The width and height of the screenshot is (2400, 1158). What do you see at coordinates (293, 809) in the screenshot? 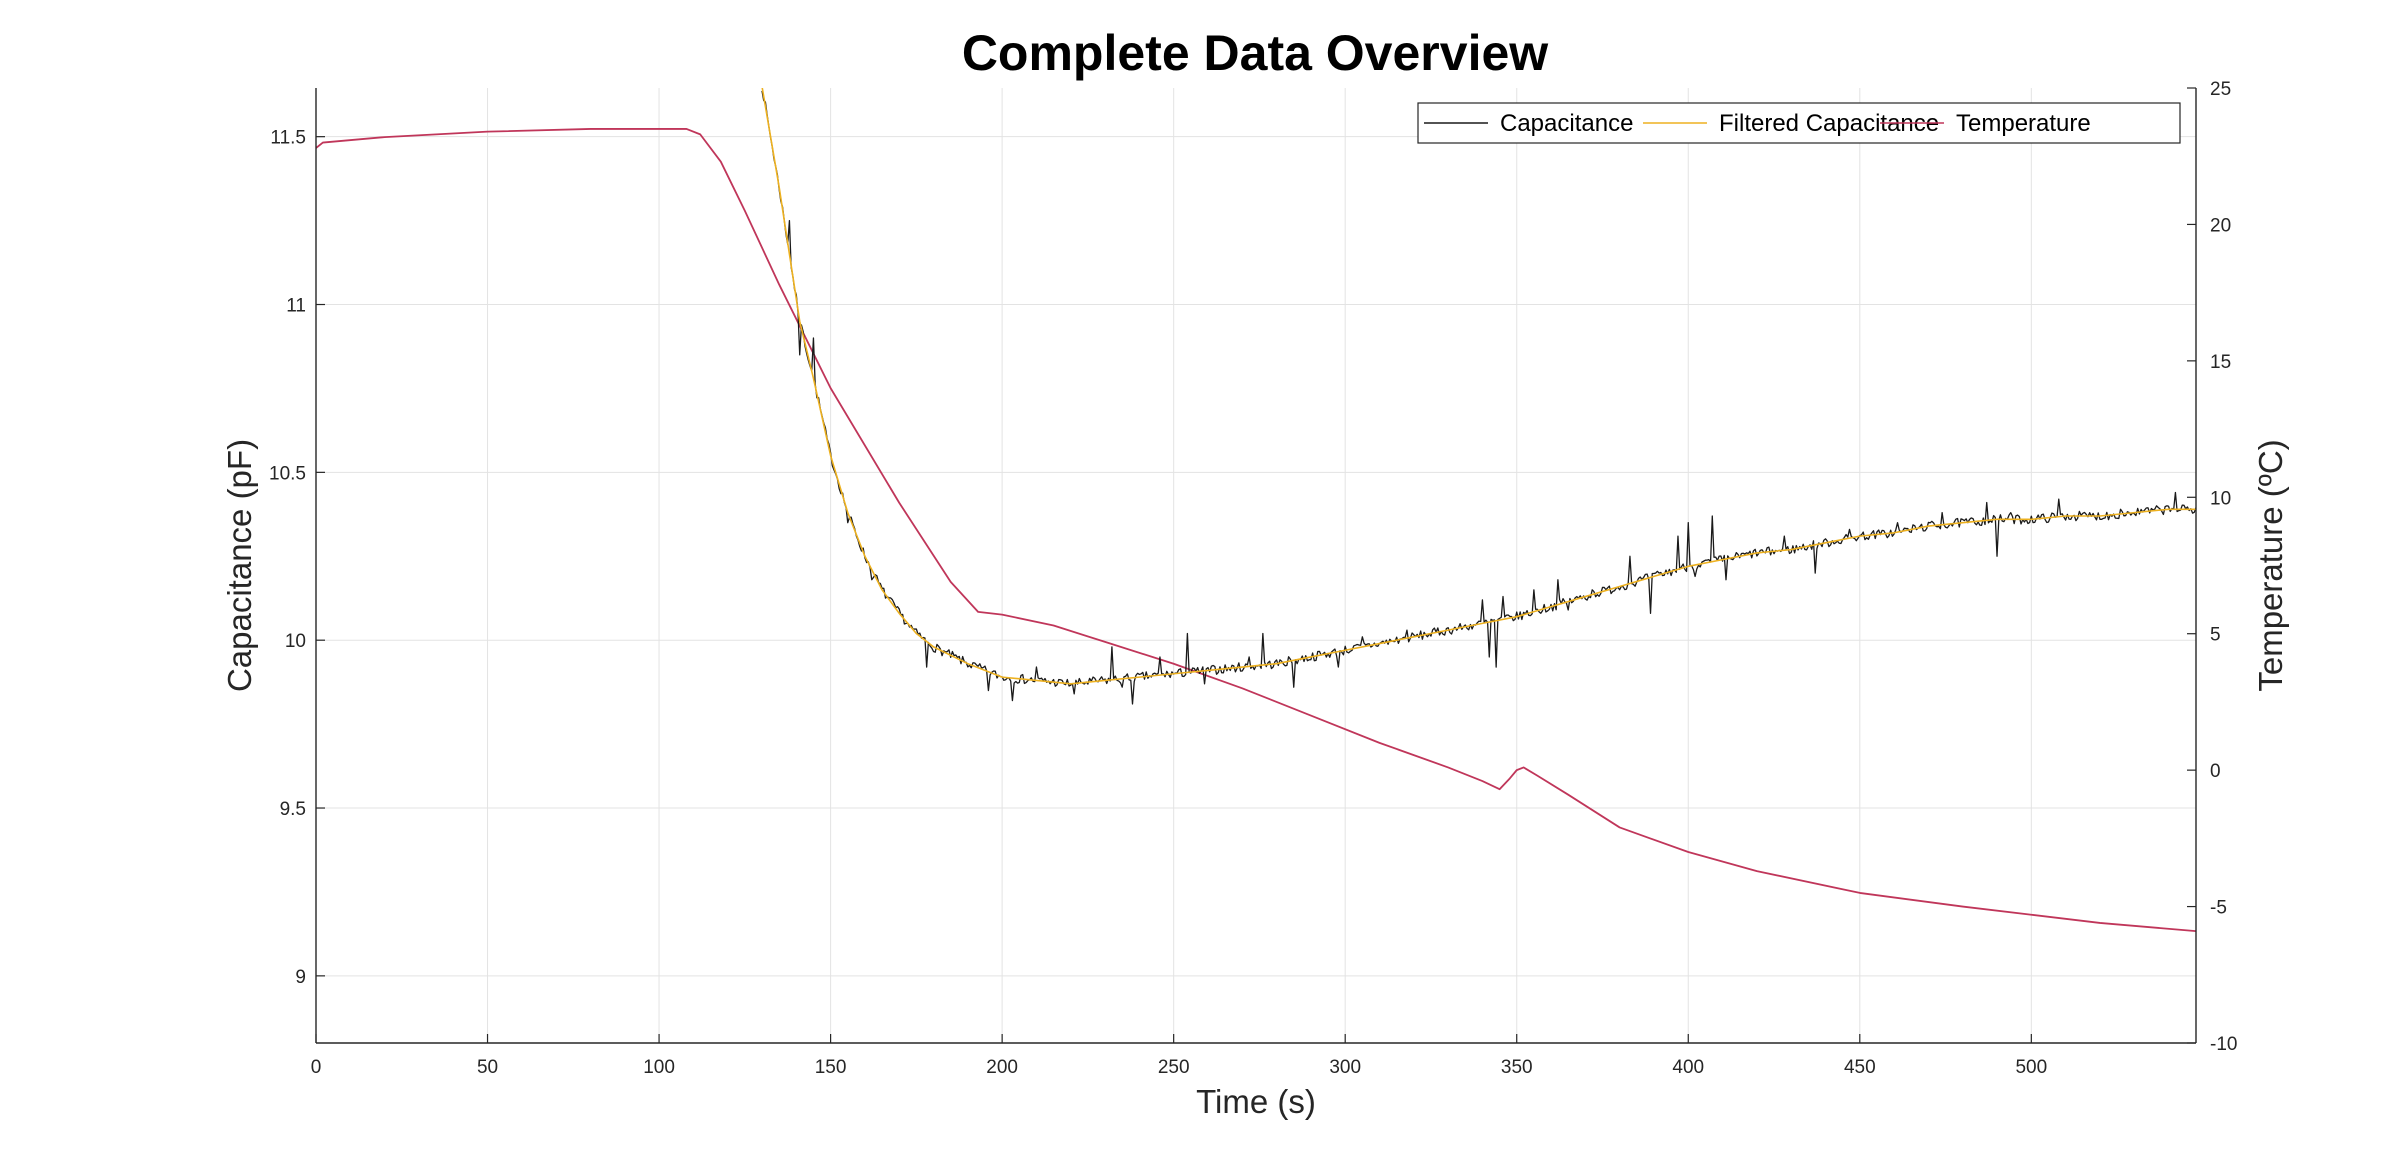
I see `y-left-tick-label: 9.5` at bounding box center [293, 809].